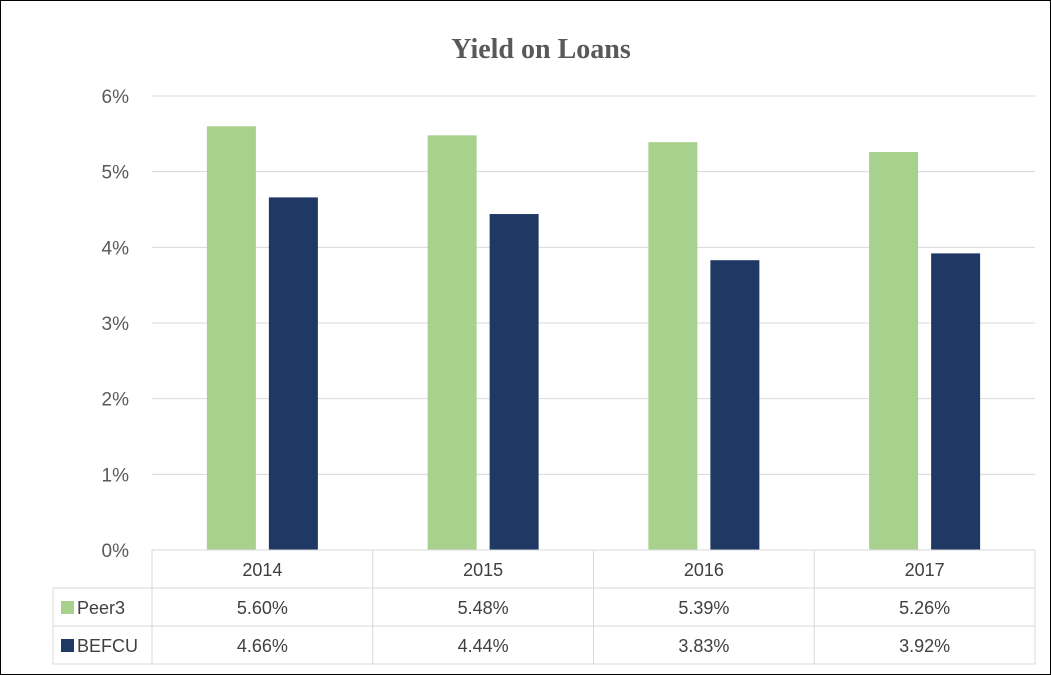  I want to click on chart-title: Yield on Loans, so click(541, 49).